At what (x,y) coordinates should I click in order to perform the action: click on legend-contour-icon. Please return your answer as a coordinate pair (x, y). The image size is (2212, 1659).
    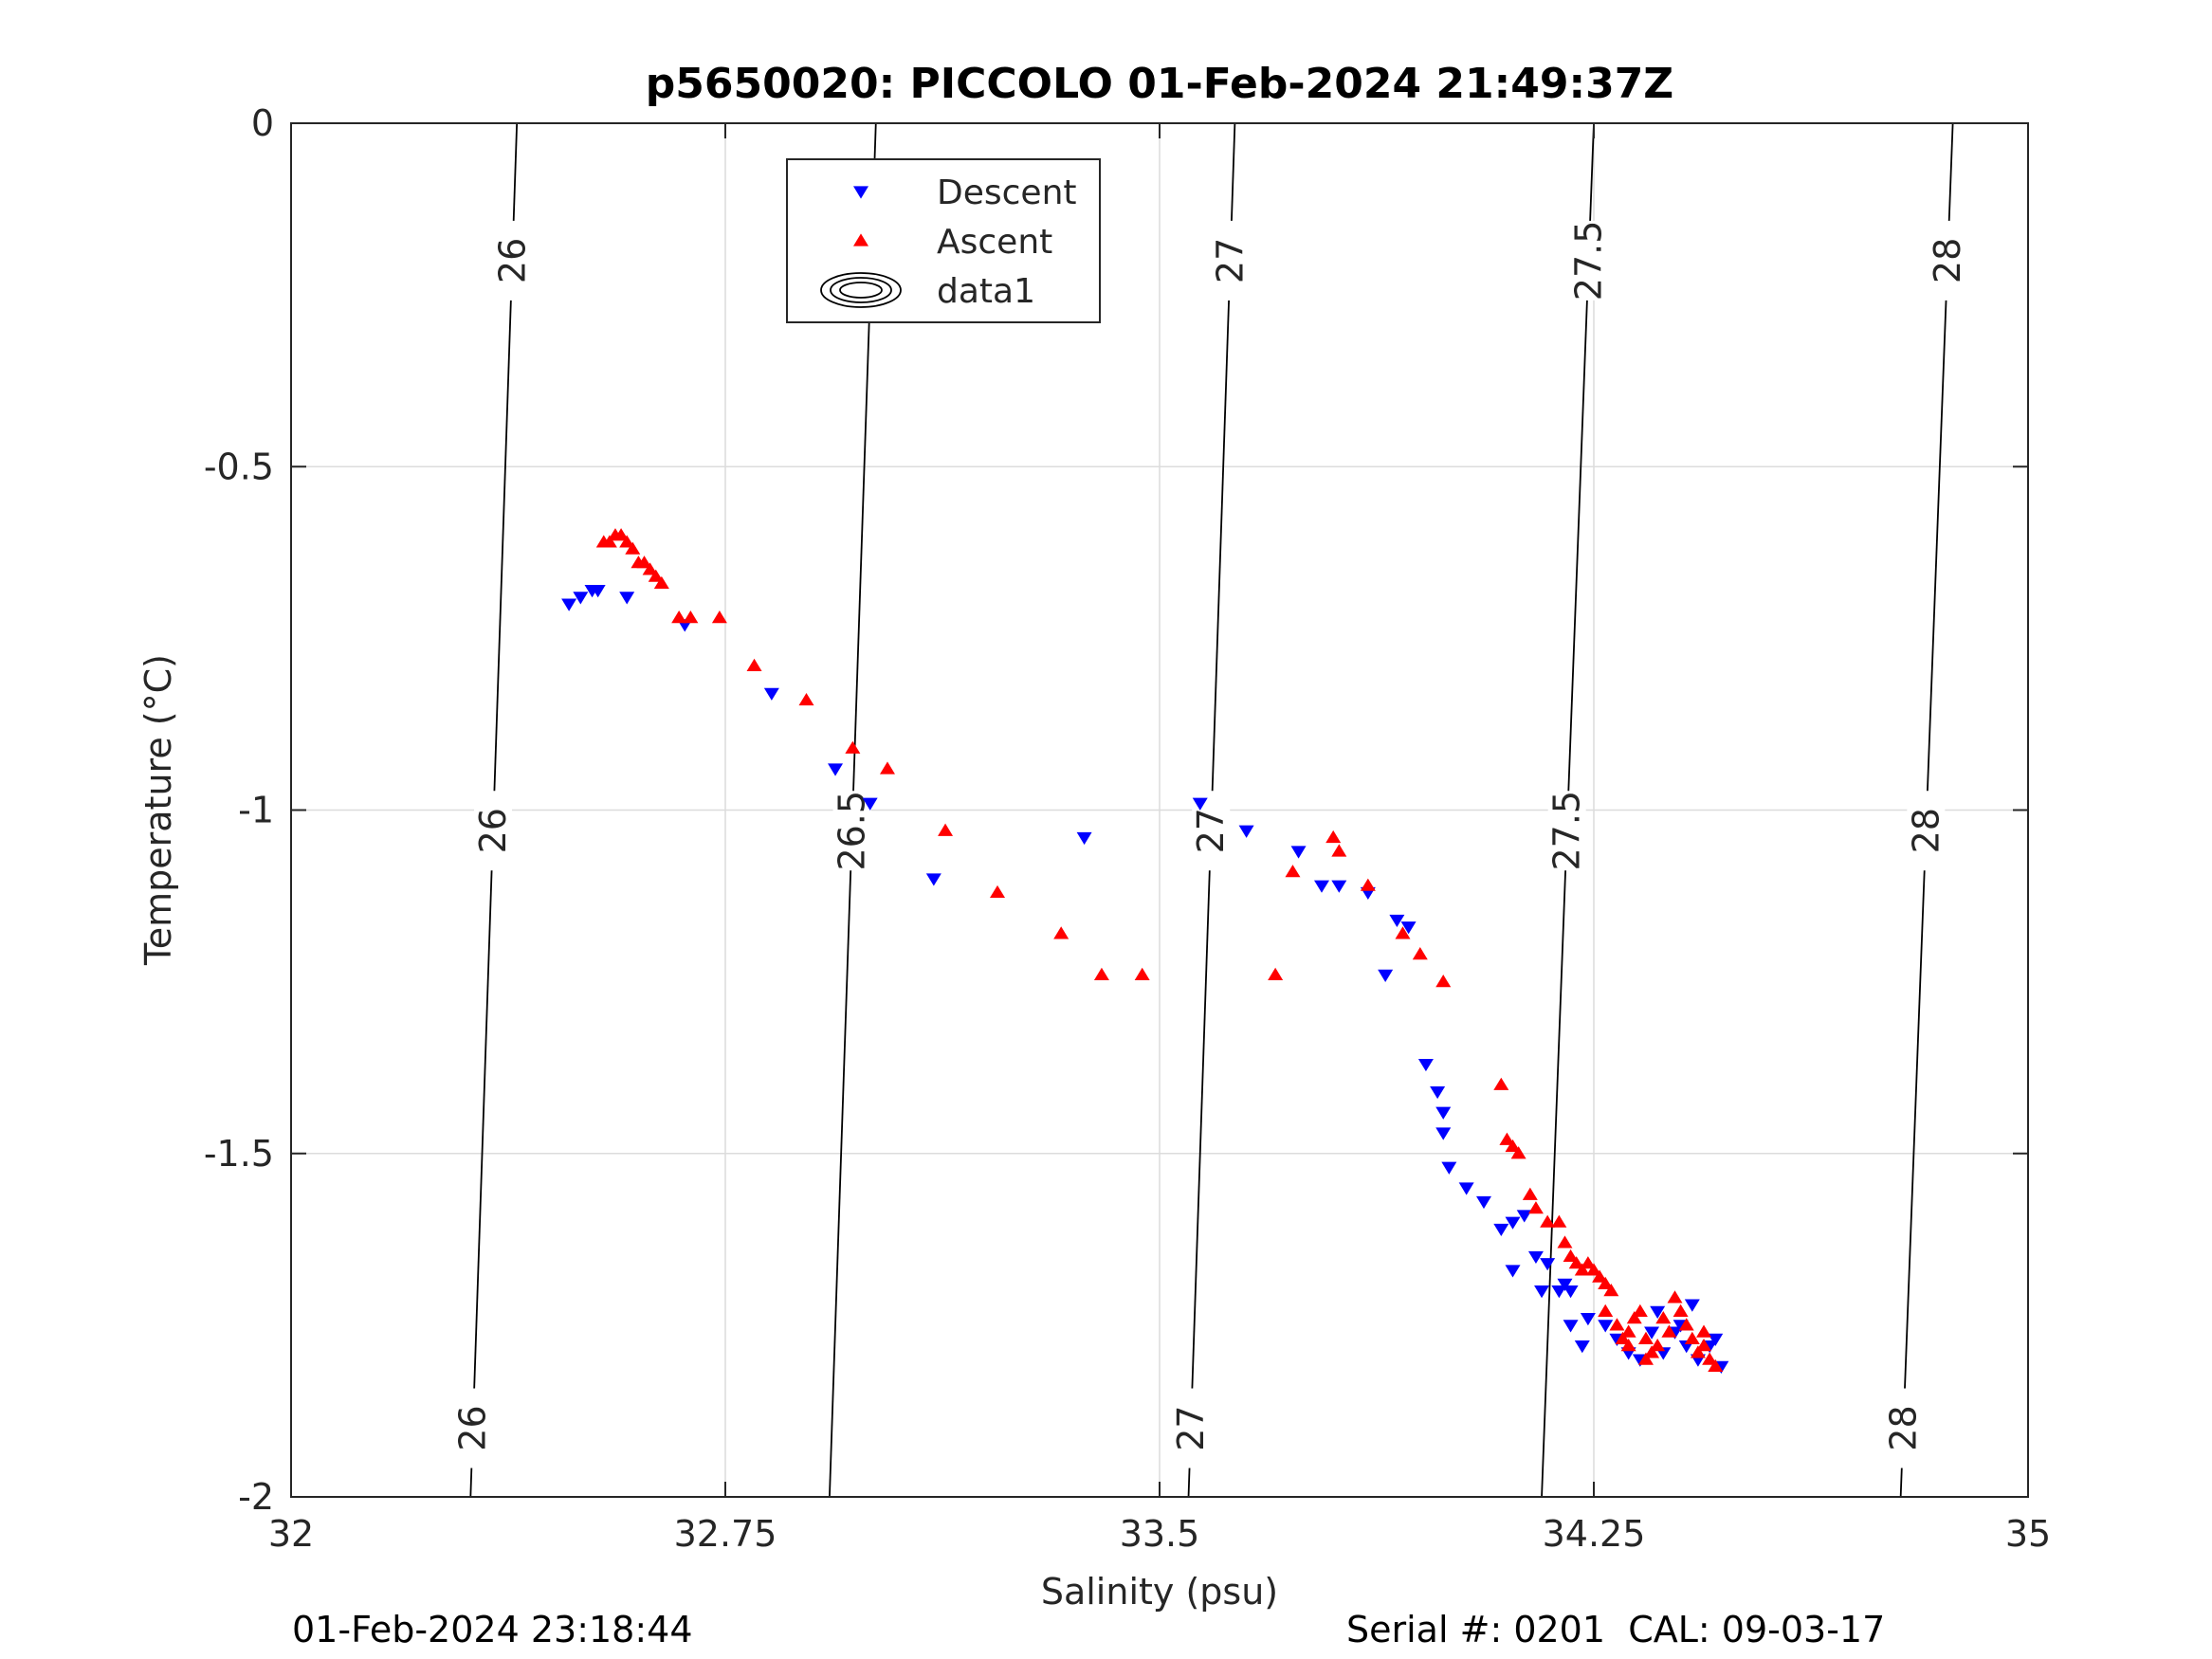
    Looking at the image, I should click on (861, 290).